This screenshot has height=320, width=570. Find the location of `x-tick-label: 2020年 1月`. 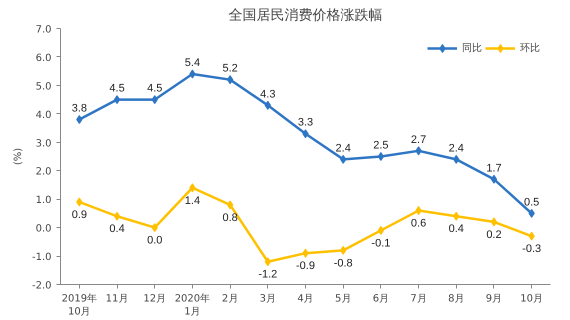

x-tick-label: 2020年 1月 is located at coordinates (192, 305).